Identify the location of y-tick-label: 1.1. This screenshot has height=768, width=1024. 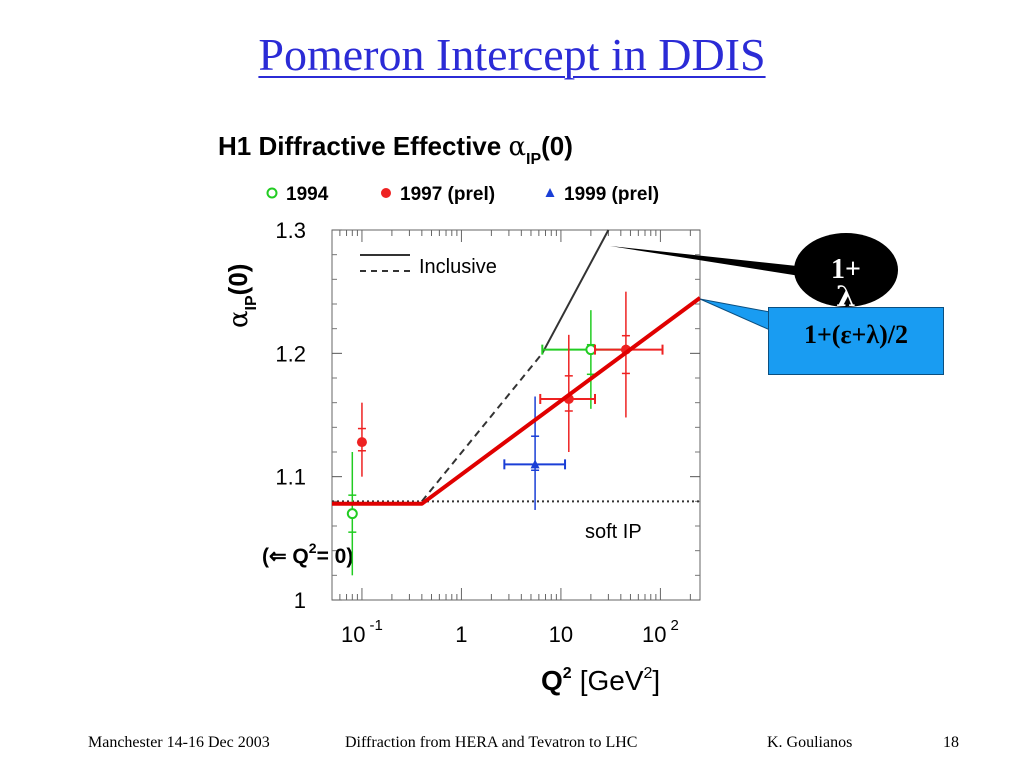
(290, 477).